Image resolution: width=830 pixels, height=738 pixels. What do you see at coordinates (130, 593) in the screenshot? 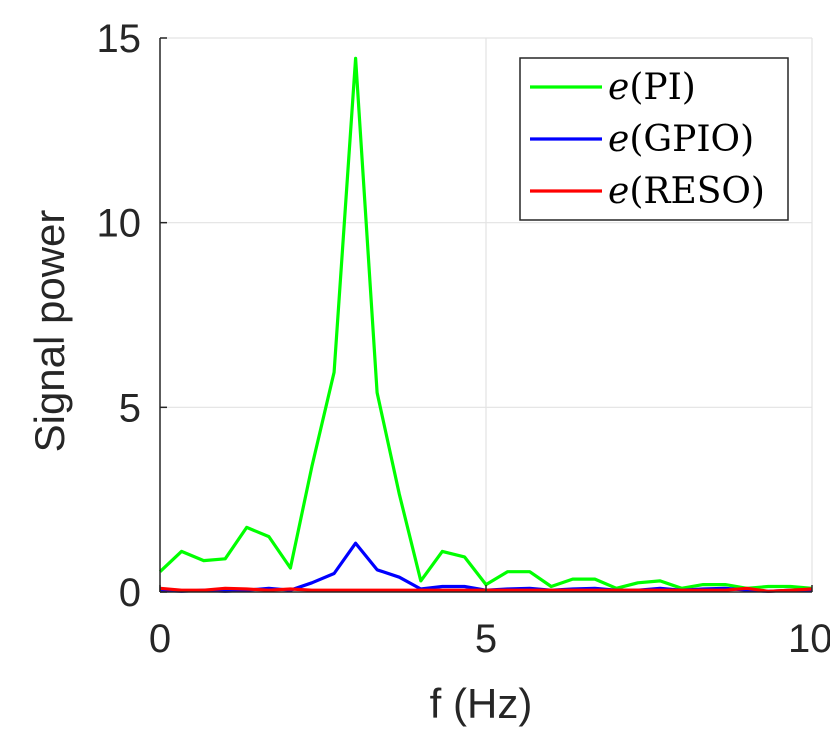
I see `y-tick-label: 0` at bounding box center [130, 593].